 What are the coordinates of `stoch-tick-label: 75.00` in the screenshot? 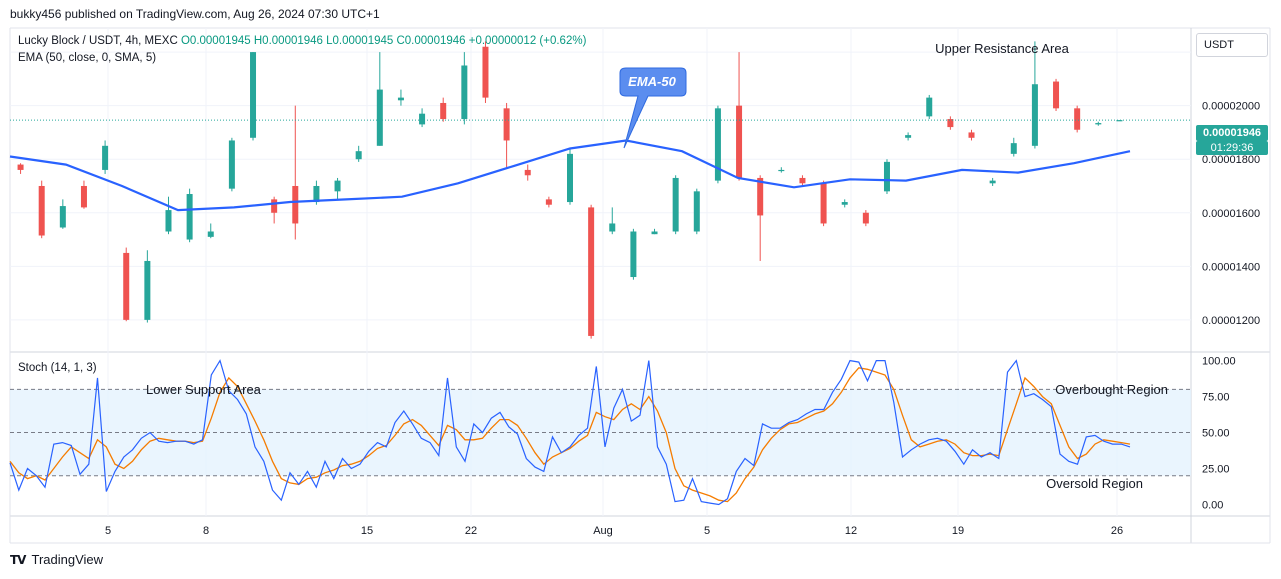 It's located at (1216, 398).